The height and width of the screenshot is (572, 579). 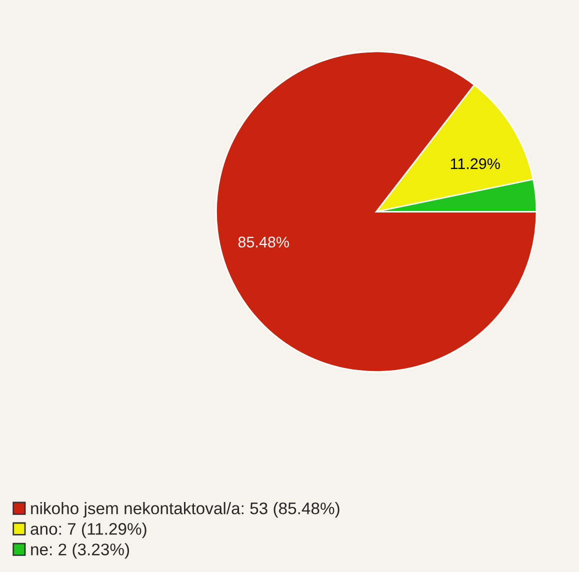 I want to click on pie-slice, so click(x=455, y=148).